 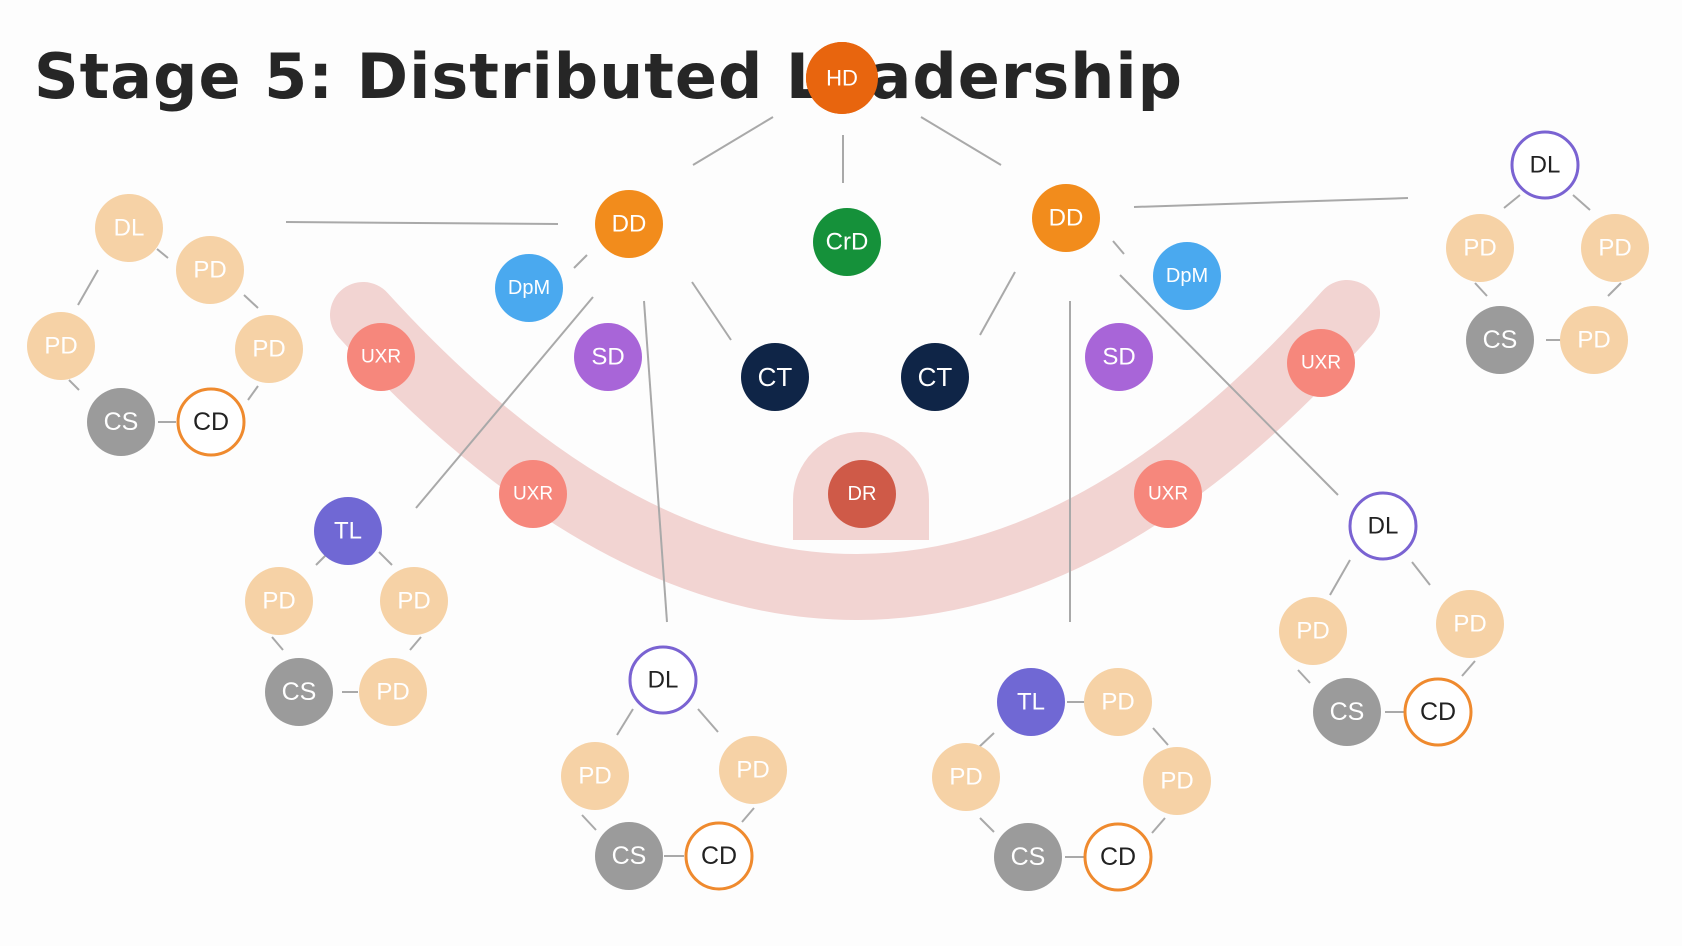 I want to click on design-director-right-node: DD, so click(x=1066, y=218).